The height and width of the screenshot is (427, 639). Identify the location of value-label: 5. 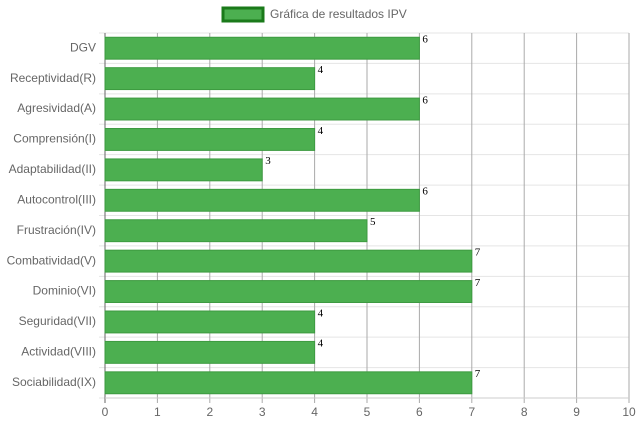
(373, 222).